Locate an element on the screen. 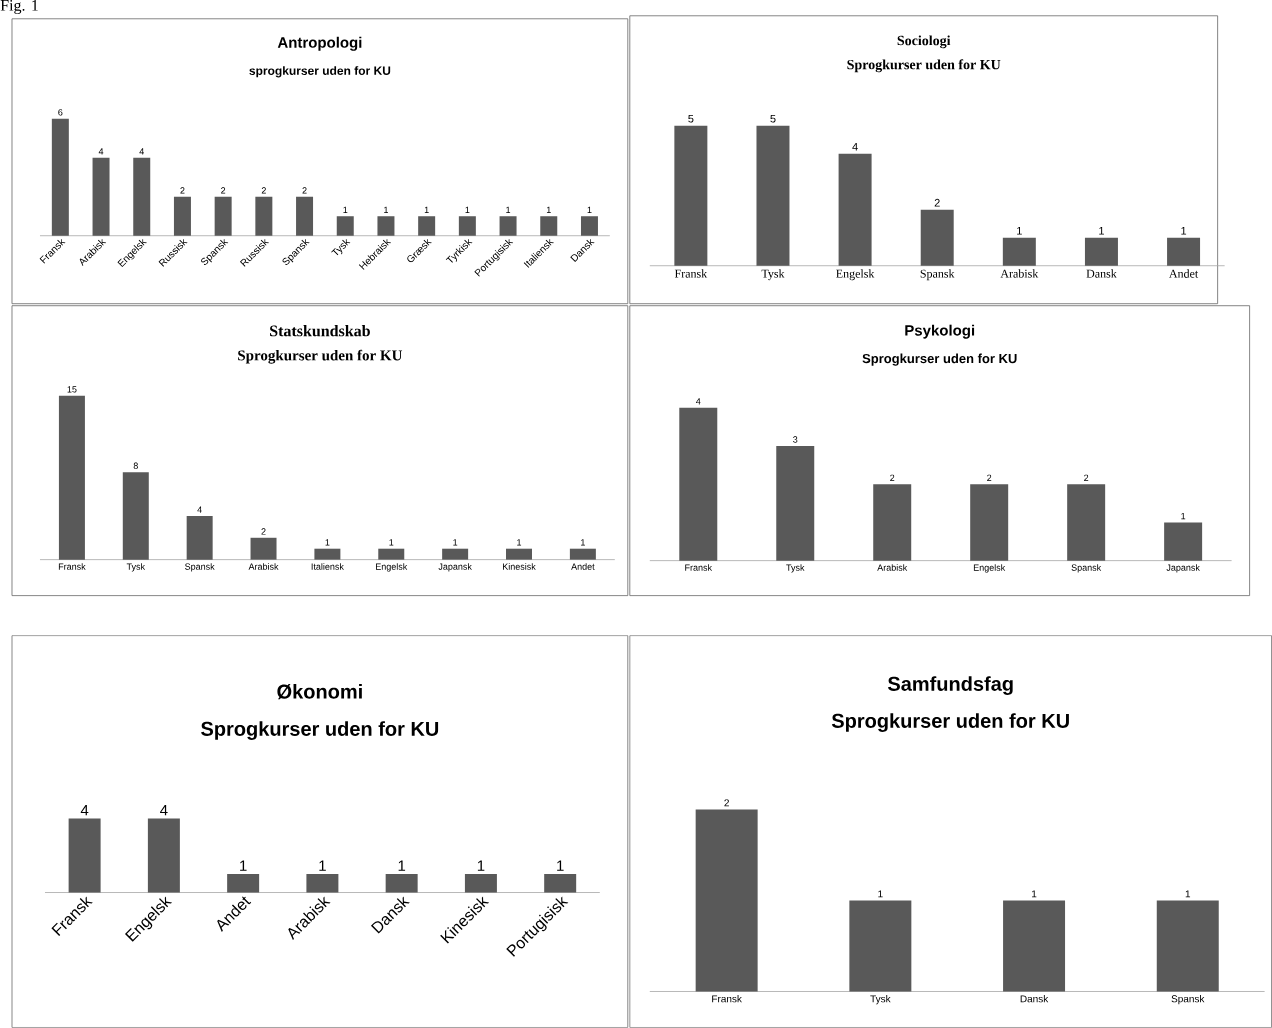 Image resolution: width=1272 pixels, height=1028 pixels. data-label: 3 is located at coordinates (795, 439).